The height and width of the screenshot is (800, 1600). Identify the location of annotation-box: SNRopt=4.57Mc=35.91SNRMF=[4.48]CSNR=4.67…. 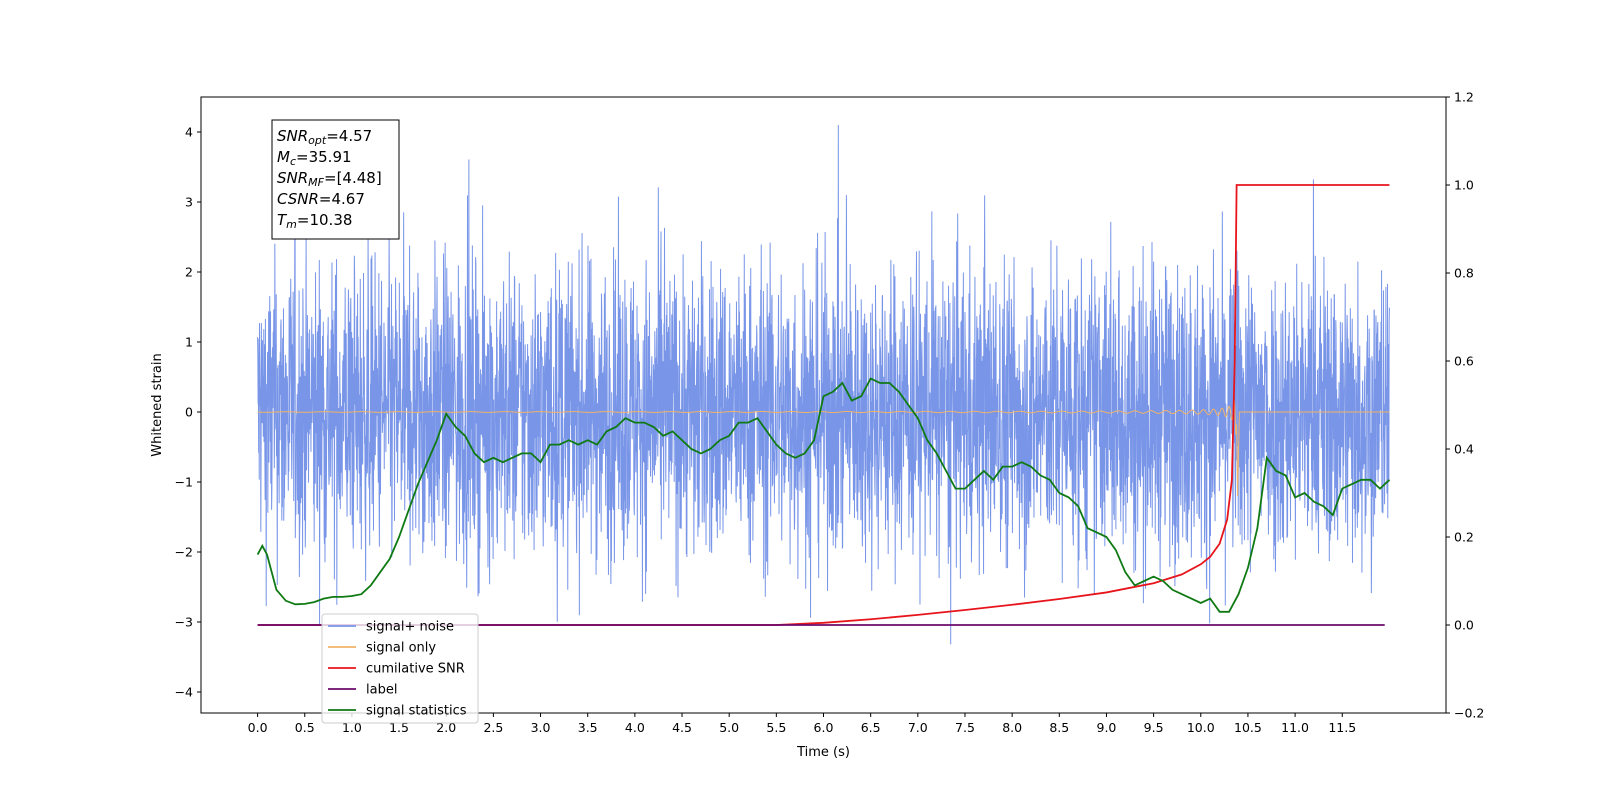
(335, 179).